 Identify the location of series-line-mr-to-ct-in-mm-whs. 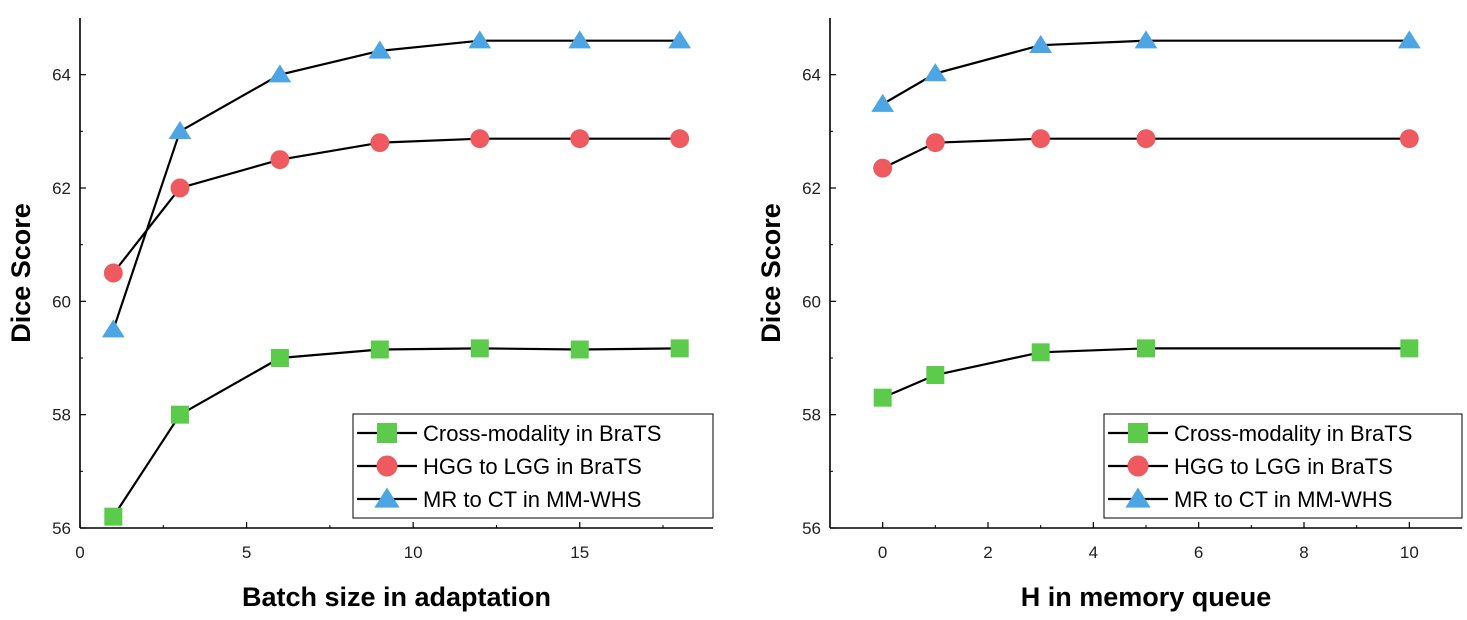
(1146, 72).